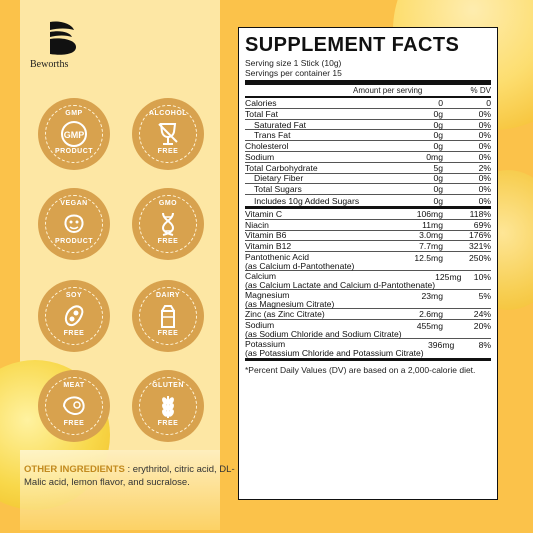  Describe the element at coordinates (368, 146) in the screenshot. I see `facts-row: Cholesterol 0g 0%` at that location.